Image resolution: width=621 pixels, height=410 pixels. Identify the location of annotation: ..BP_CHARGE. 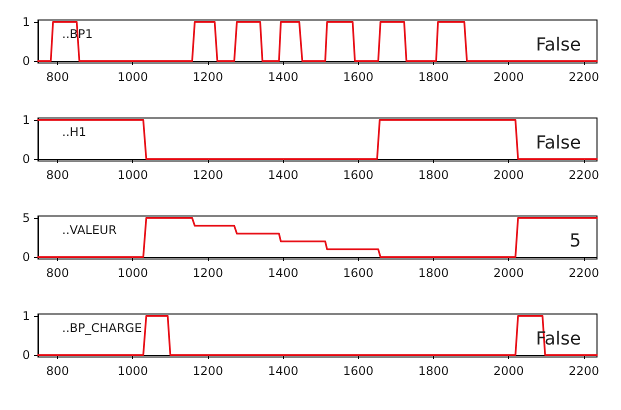
(102, 328).